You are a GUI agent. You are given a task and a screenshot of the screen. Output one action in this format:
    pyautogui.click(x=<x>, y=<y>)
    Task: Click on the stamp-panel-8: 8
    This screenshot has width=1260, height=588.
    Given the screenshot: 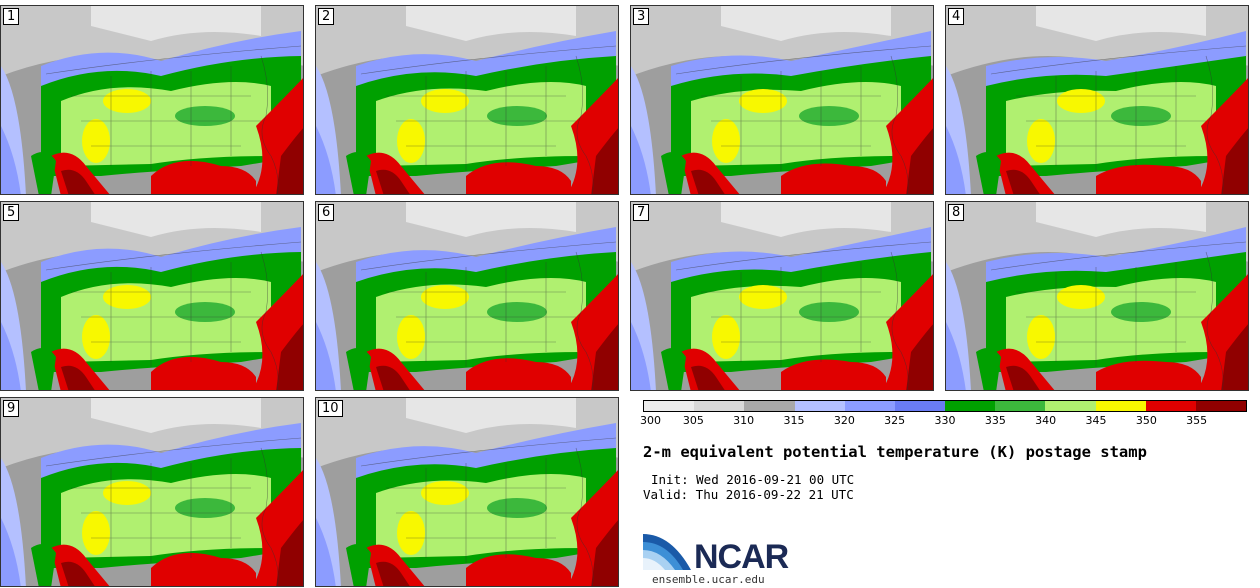 What is the action you would take?
    pyautogui.click(x=1097, y=296)
    